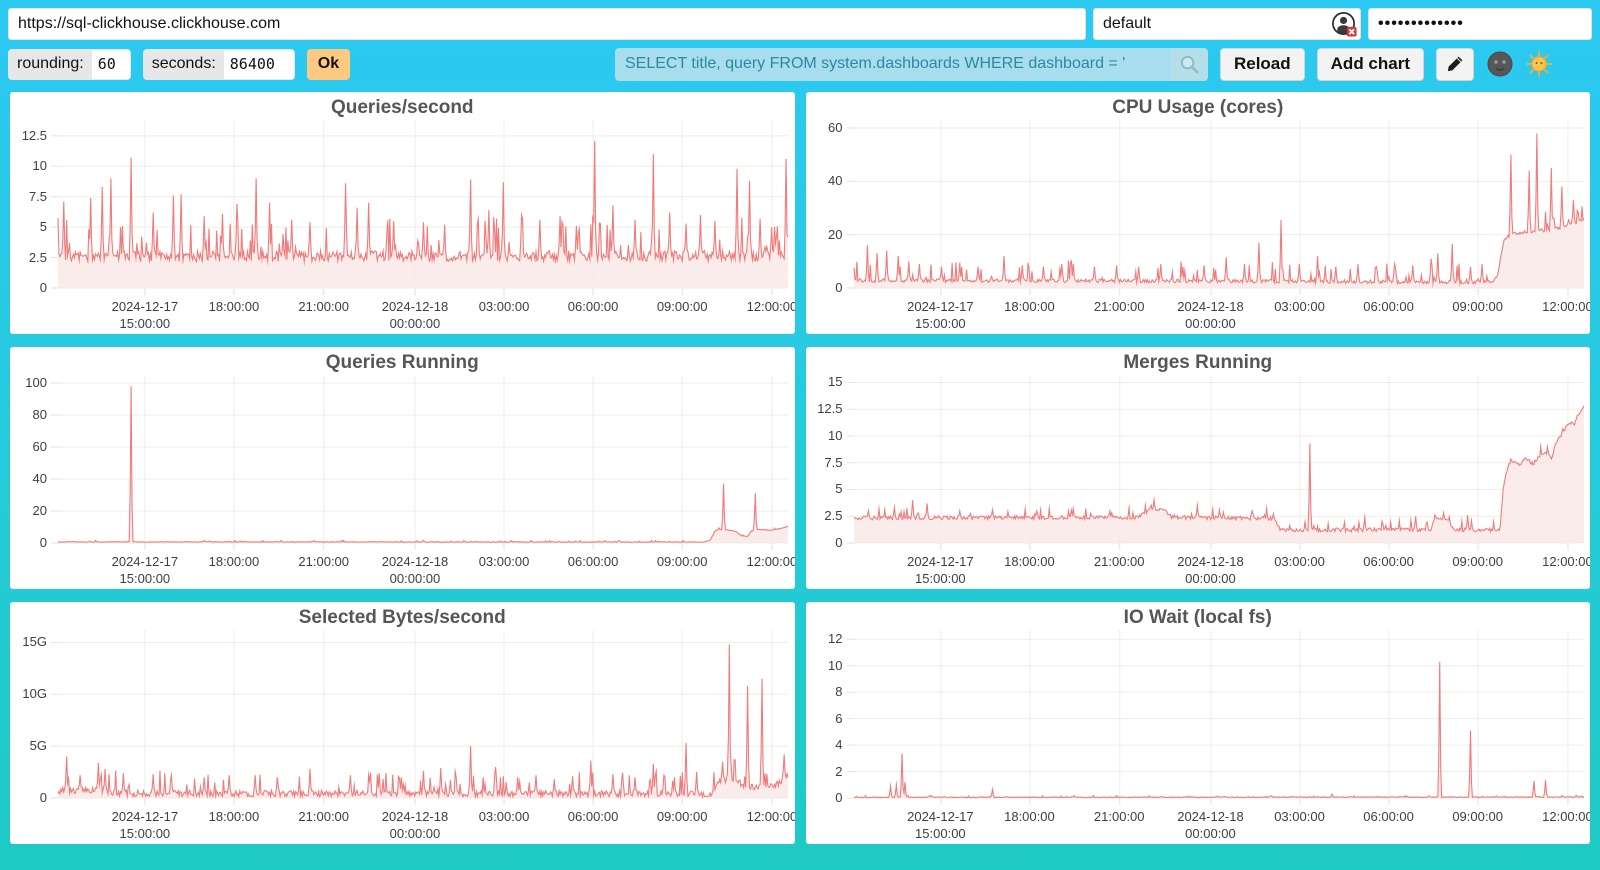  Describe the element at coordinates (402, 107) in the screenshot. I see `chart-title: Queries/second` at that location.